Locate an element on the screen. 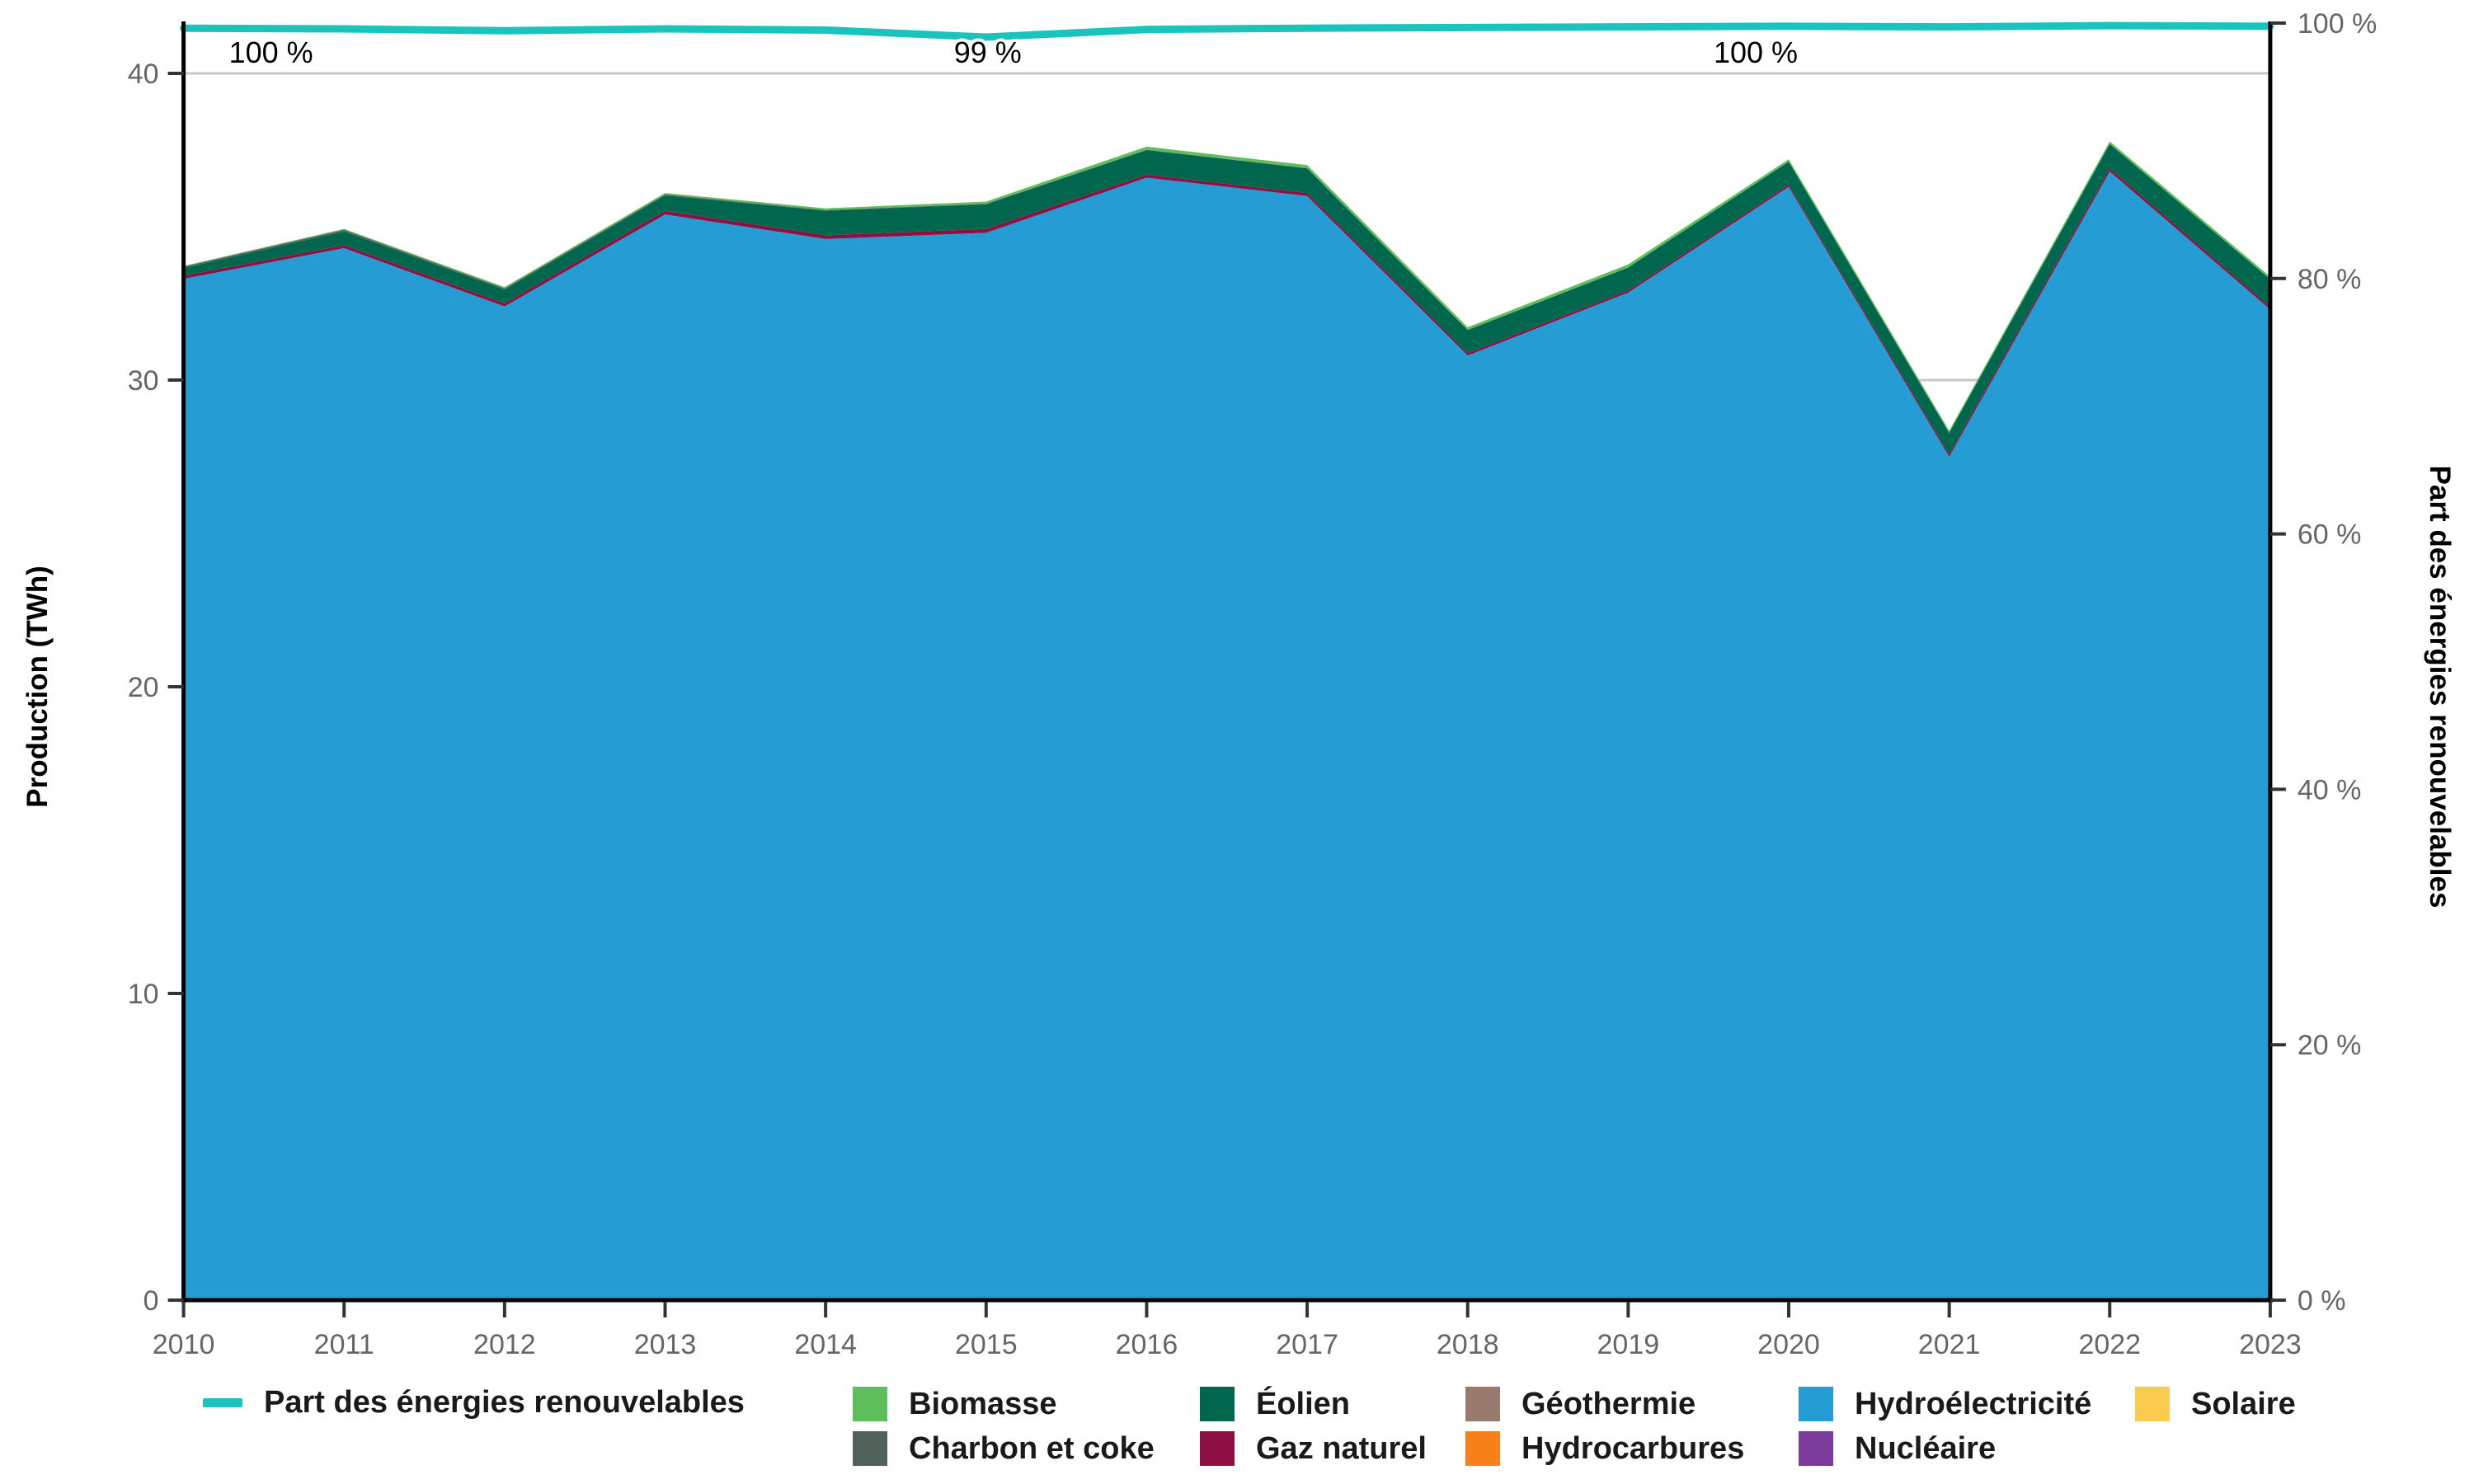 This screenshot has height=1484, width=2474. legend-item-biomasse: Biomasse is located at coordinates (955, 1404).